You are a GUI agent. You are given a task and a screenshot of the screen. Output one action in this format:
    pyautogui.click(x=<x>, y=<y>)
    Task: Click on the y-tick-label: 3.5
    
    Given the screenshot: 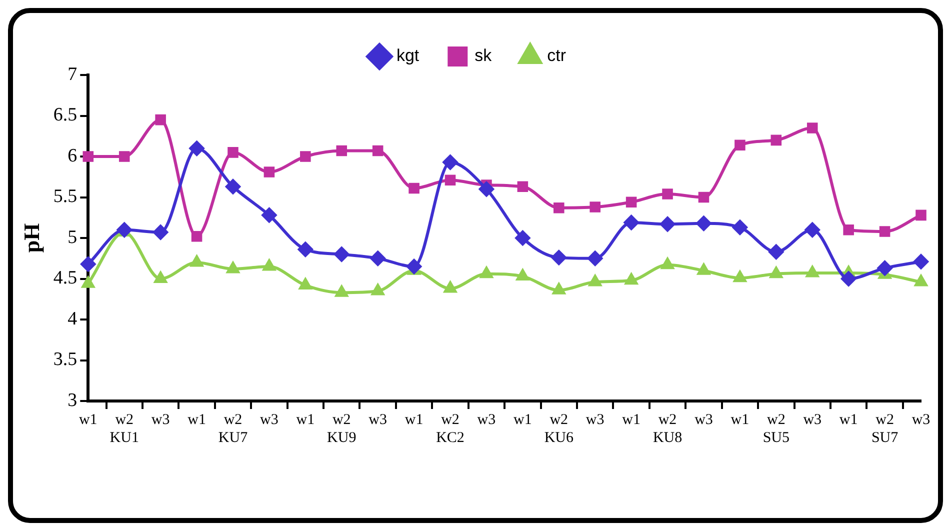 What is the action you would take?
    pyautogui.click(x=65, y=359)
    